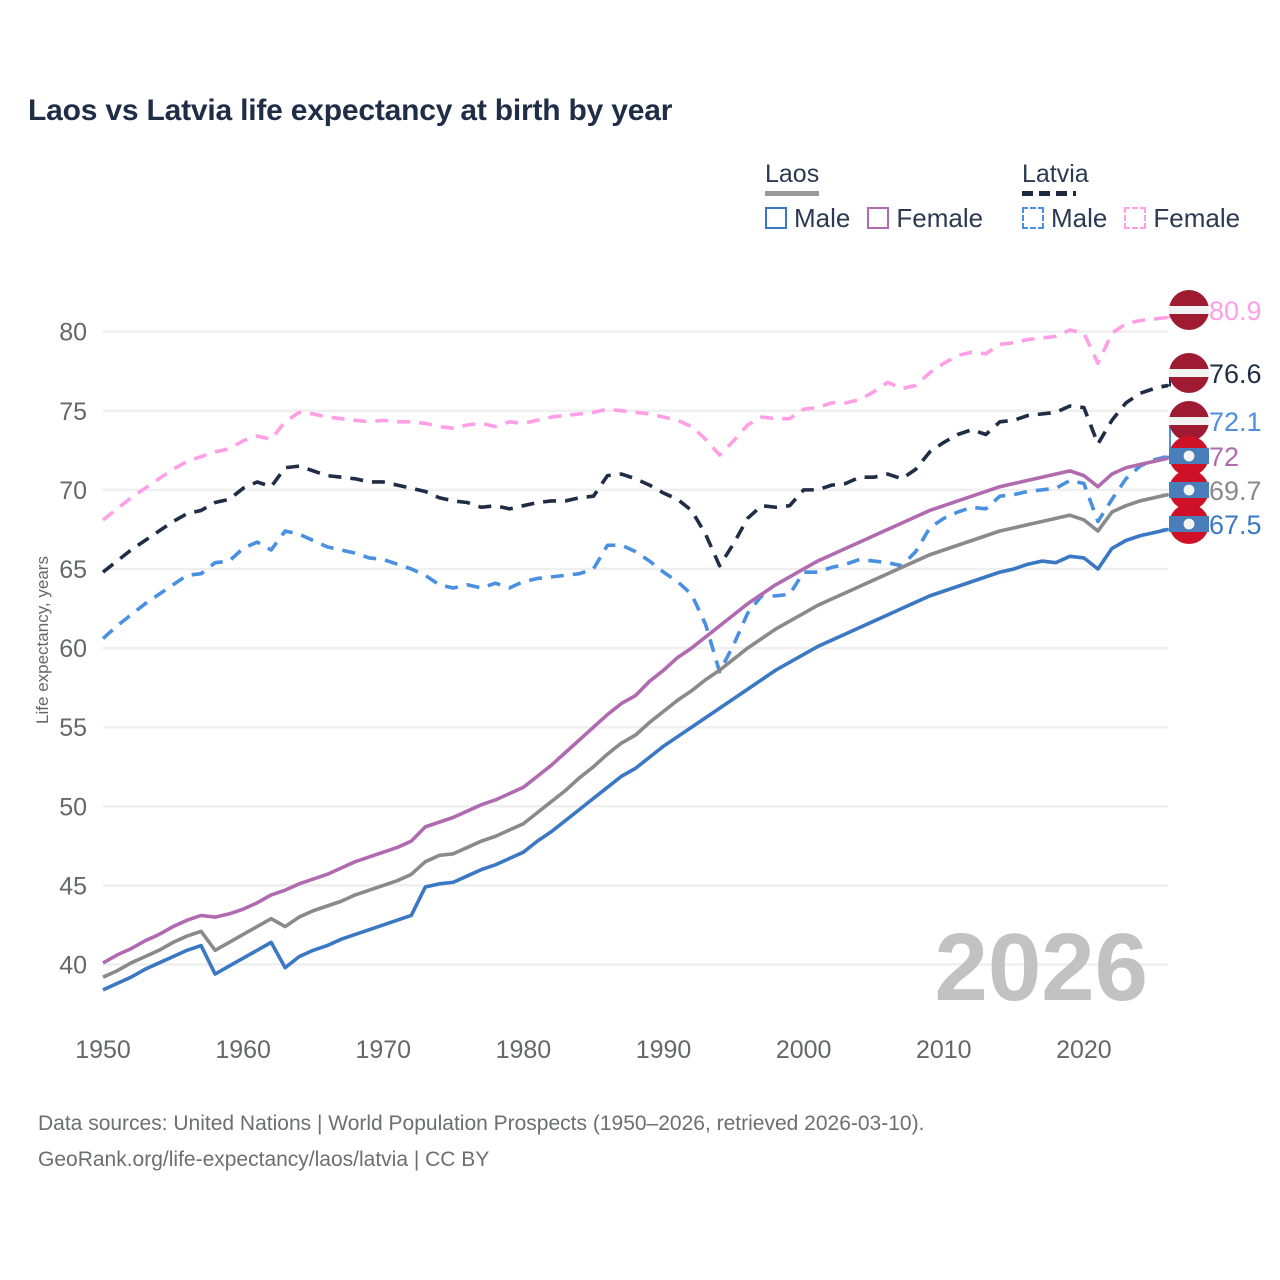 This screenshot has height=1280, width=1280. Describe the element at coordinates (73, 491) in the screenshot. I see `y-tick-label: 70` at that location.